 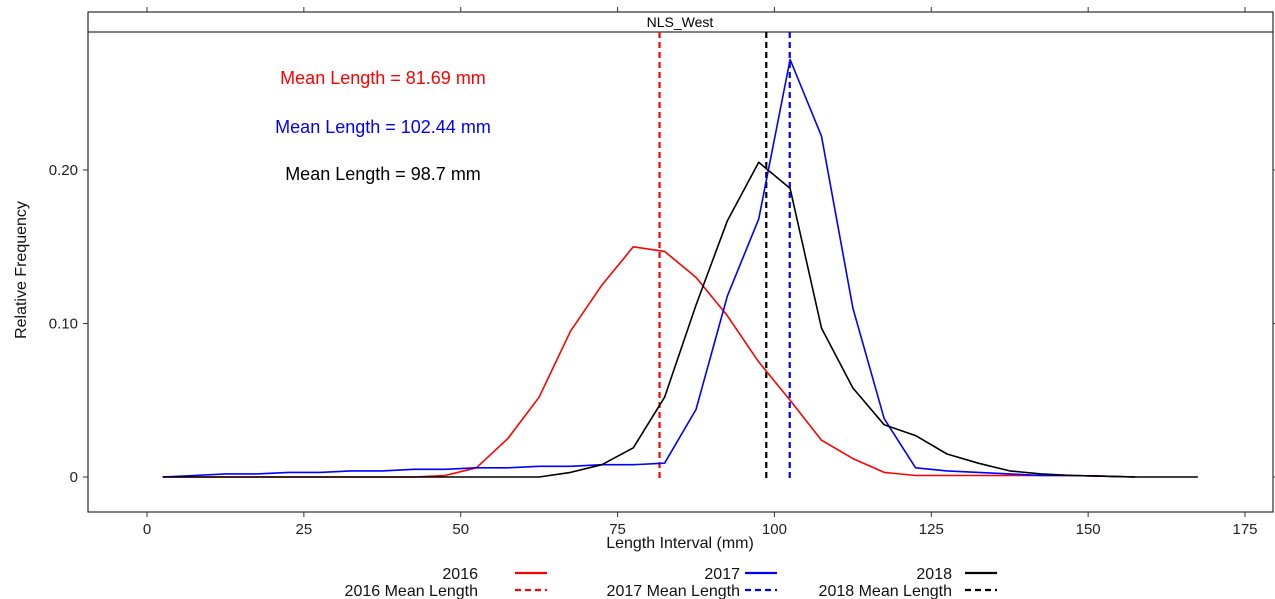 I want to click on legend-label: 2017 Mean Length, so click(x=673, y=591).